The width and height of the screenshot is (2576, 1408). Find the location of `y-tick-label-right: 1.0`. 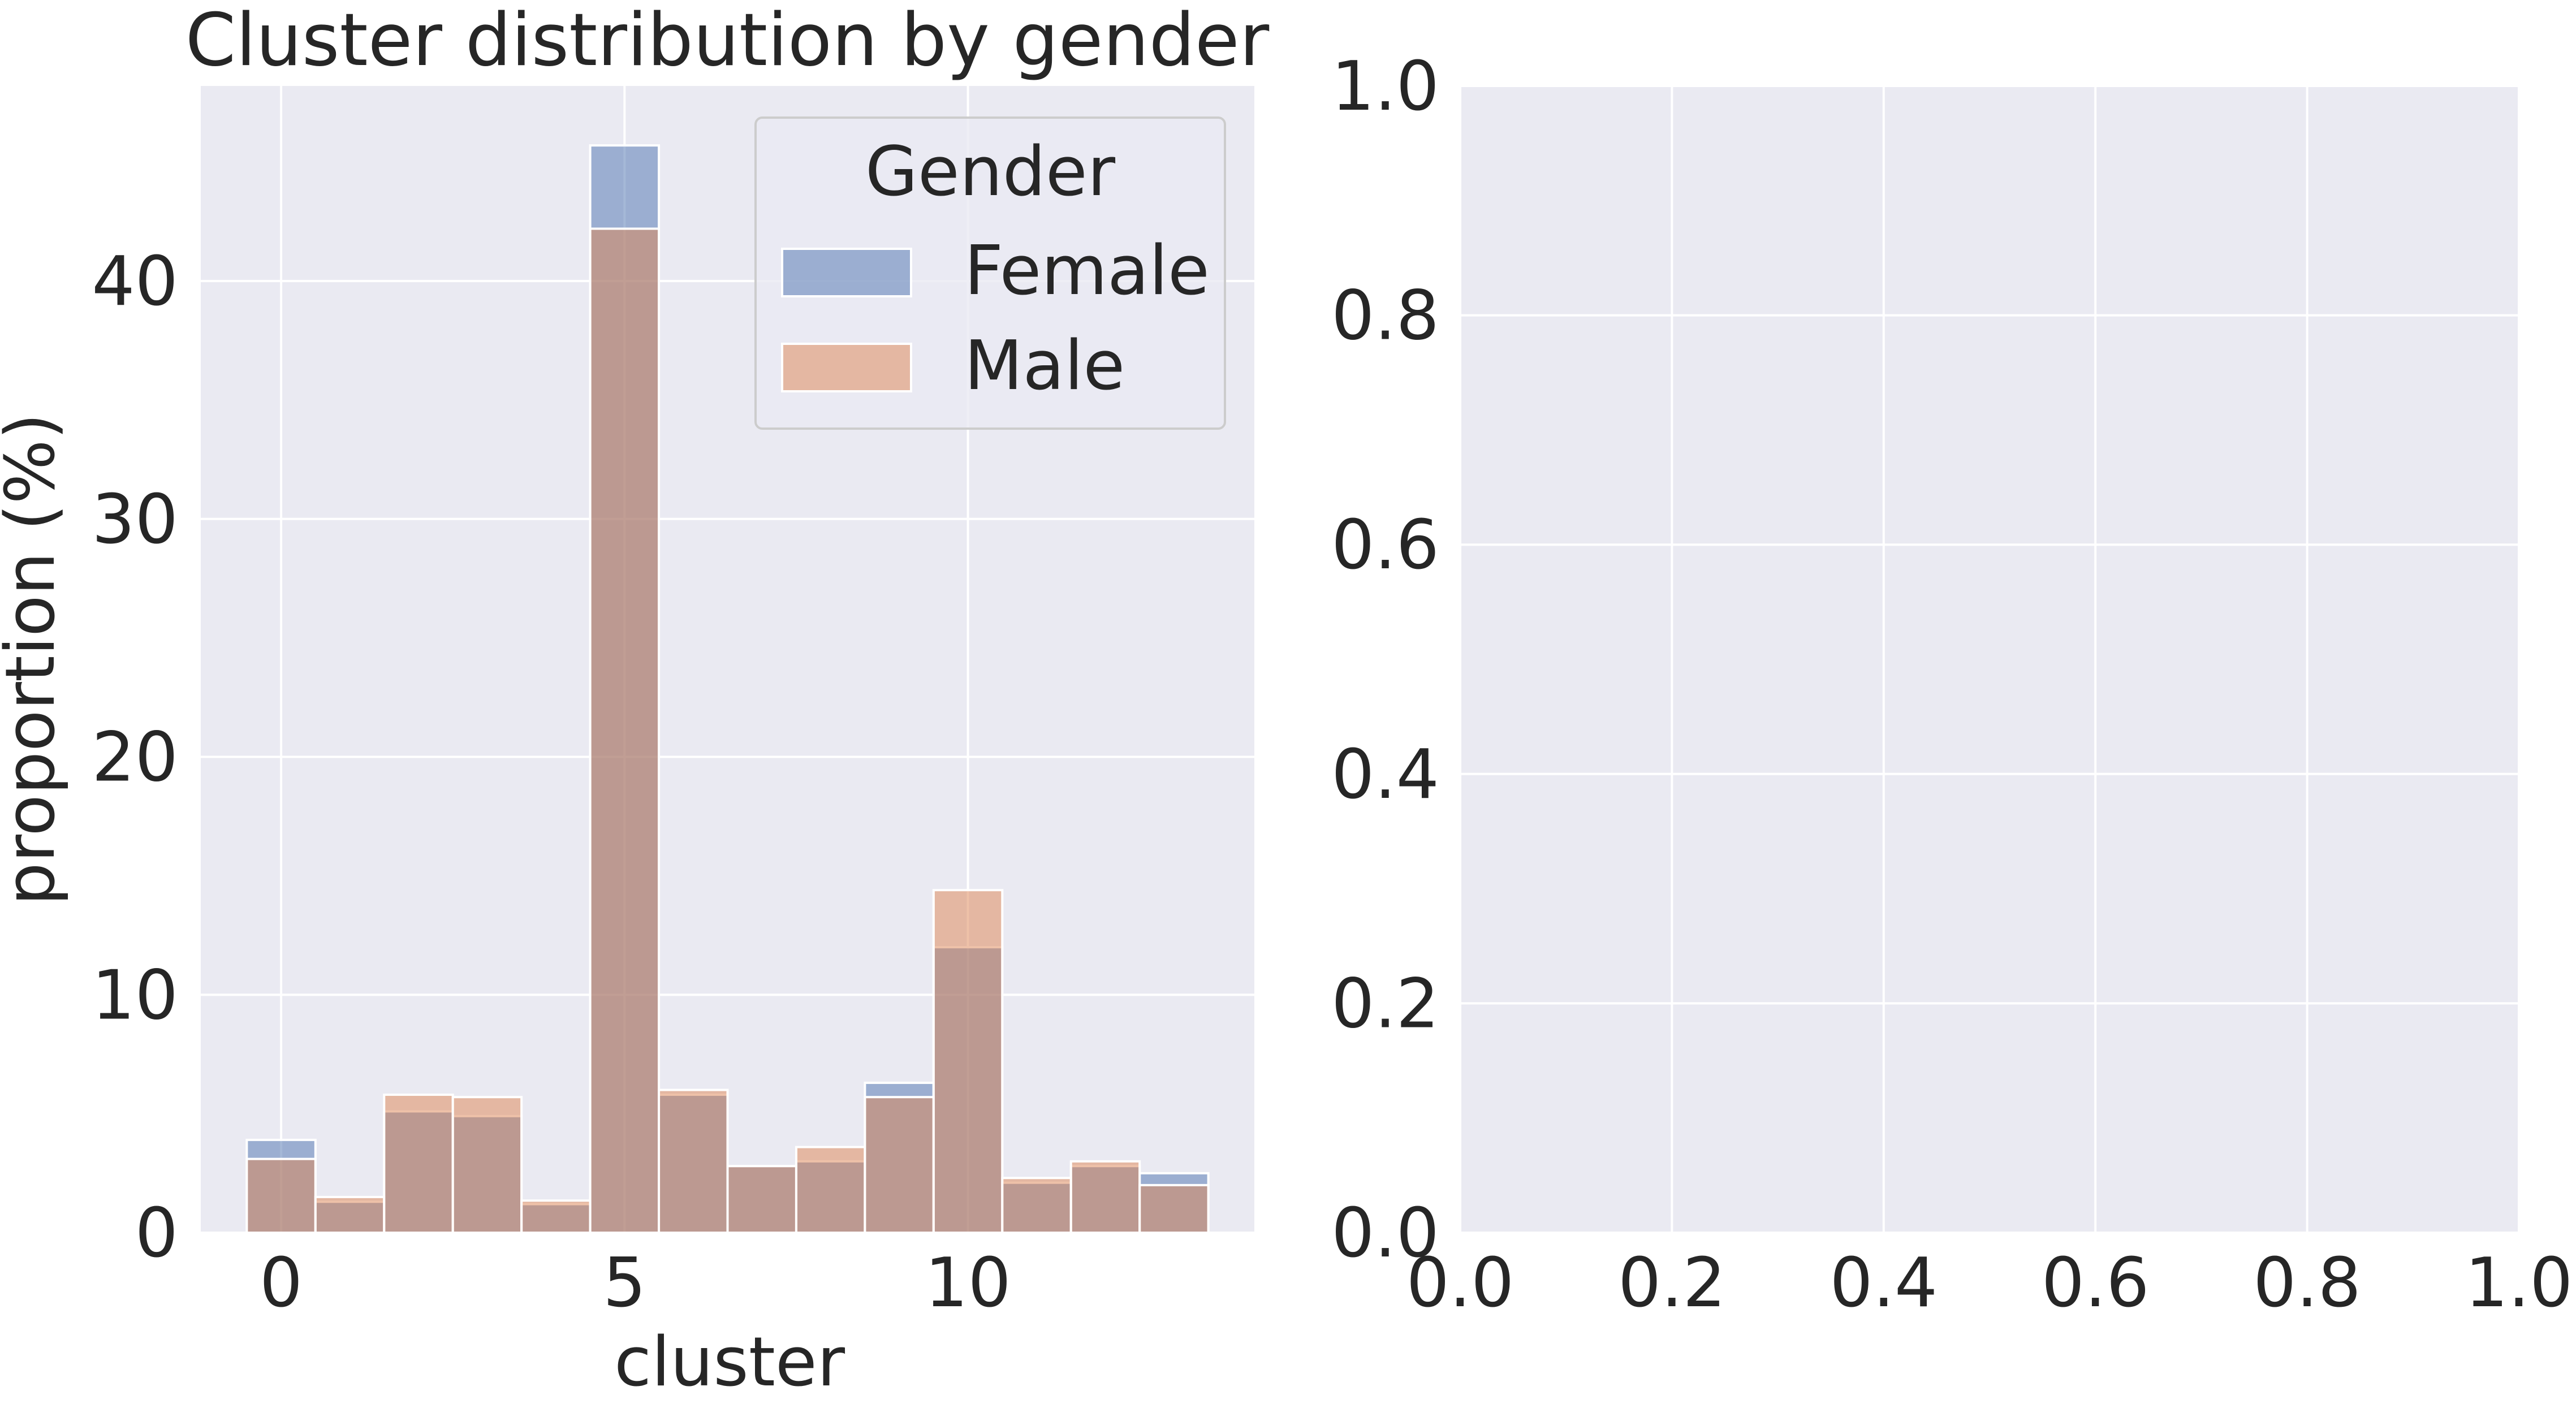

y-tick-label-right: 1.0 is located at coordinates (1385, 86).